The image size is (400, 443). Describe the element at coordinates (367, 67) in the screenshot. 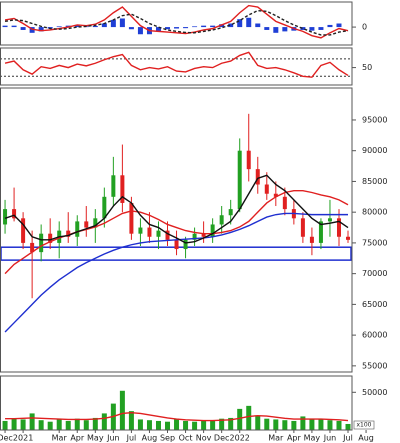

I see `y-tick-label: 50` at that location.